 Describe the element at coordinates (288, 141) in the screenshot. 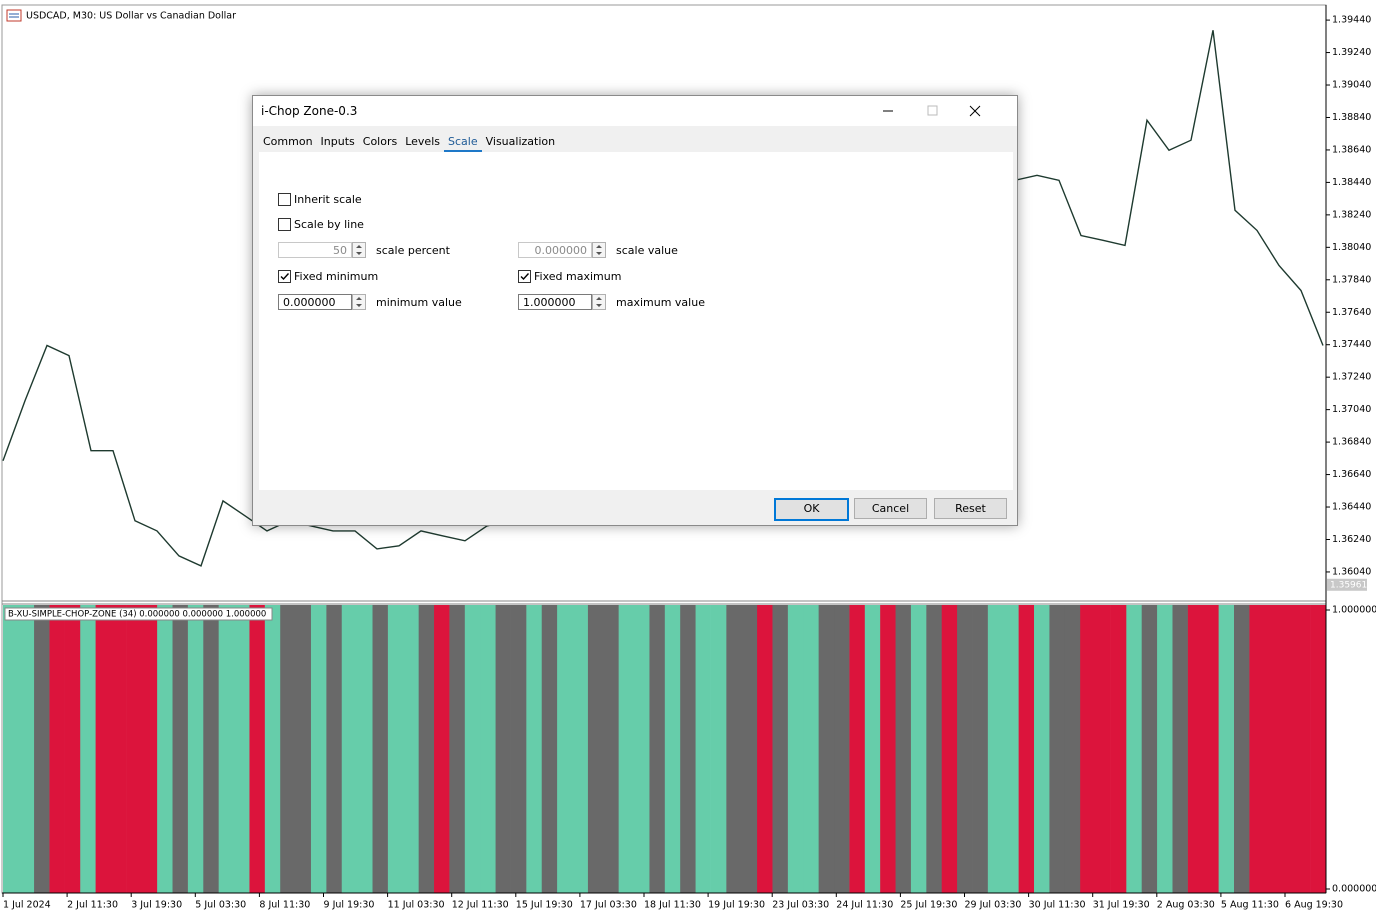

I see `tab: Common` at that location.